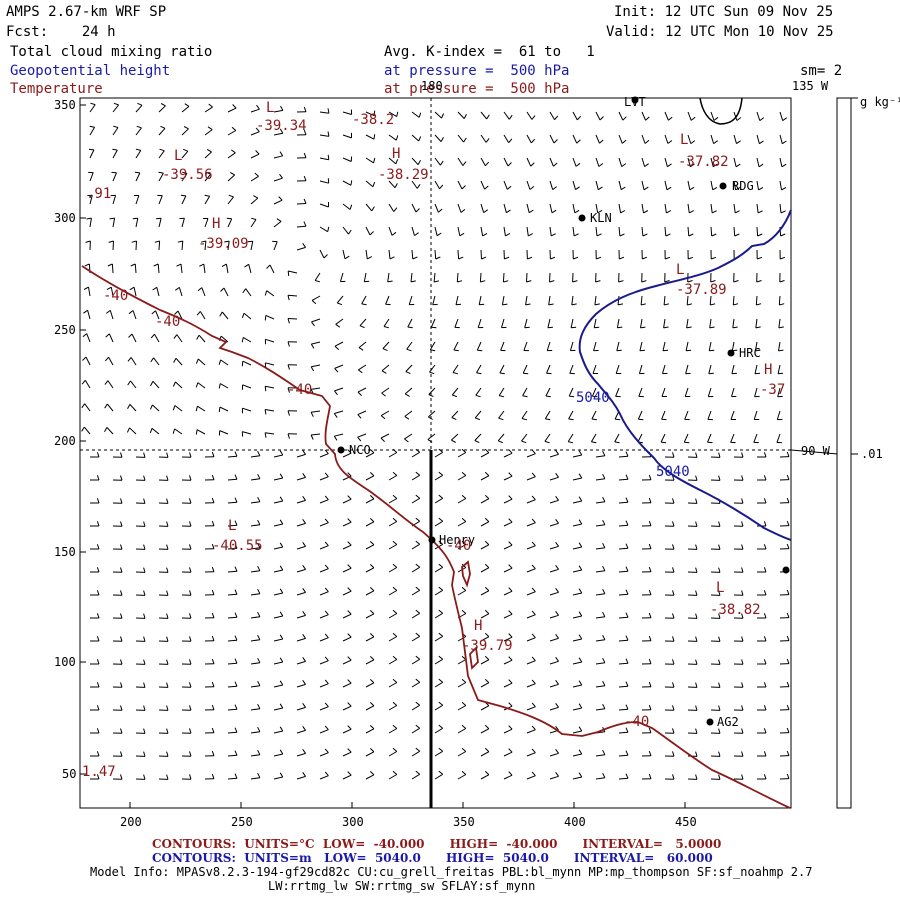 The width and height of the screenshot is (900, 900). Describe the element at coordinates (487, 646) in the screenshot. I see `temp-value-12: -39.79` at that location.